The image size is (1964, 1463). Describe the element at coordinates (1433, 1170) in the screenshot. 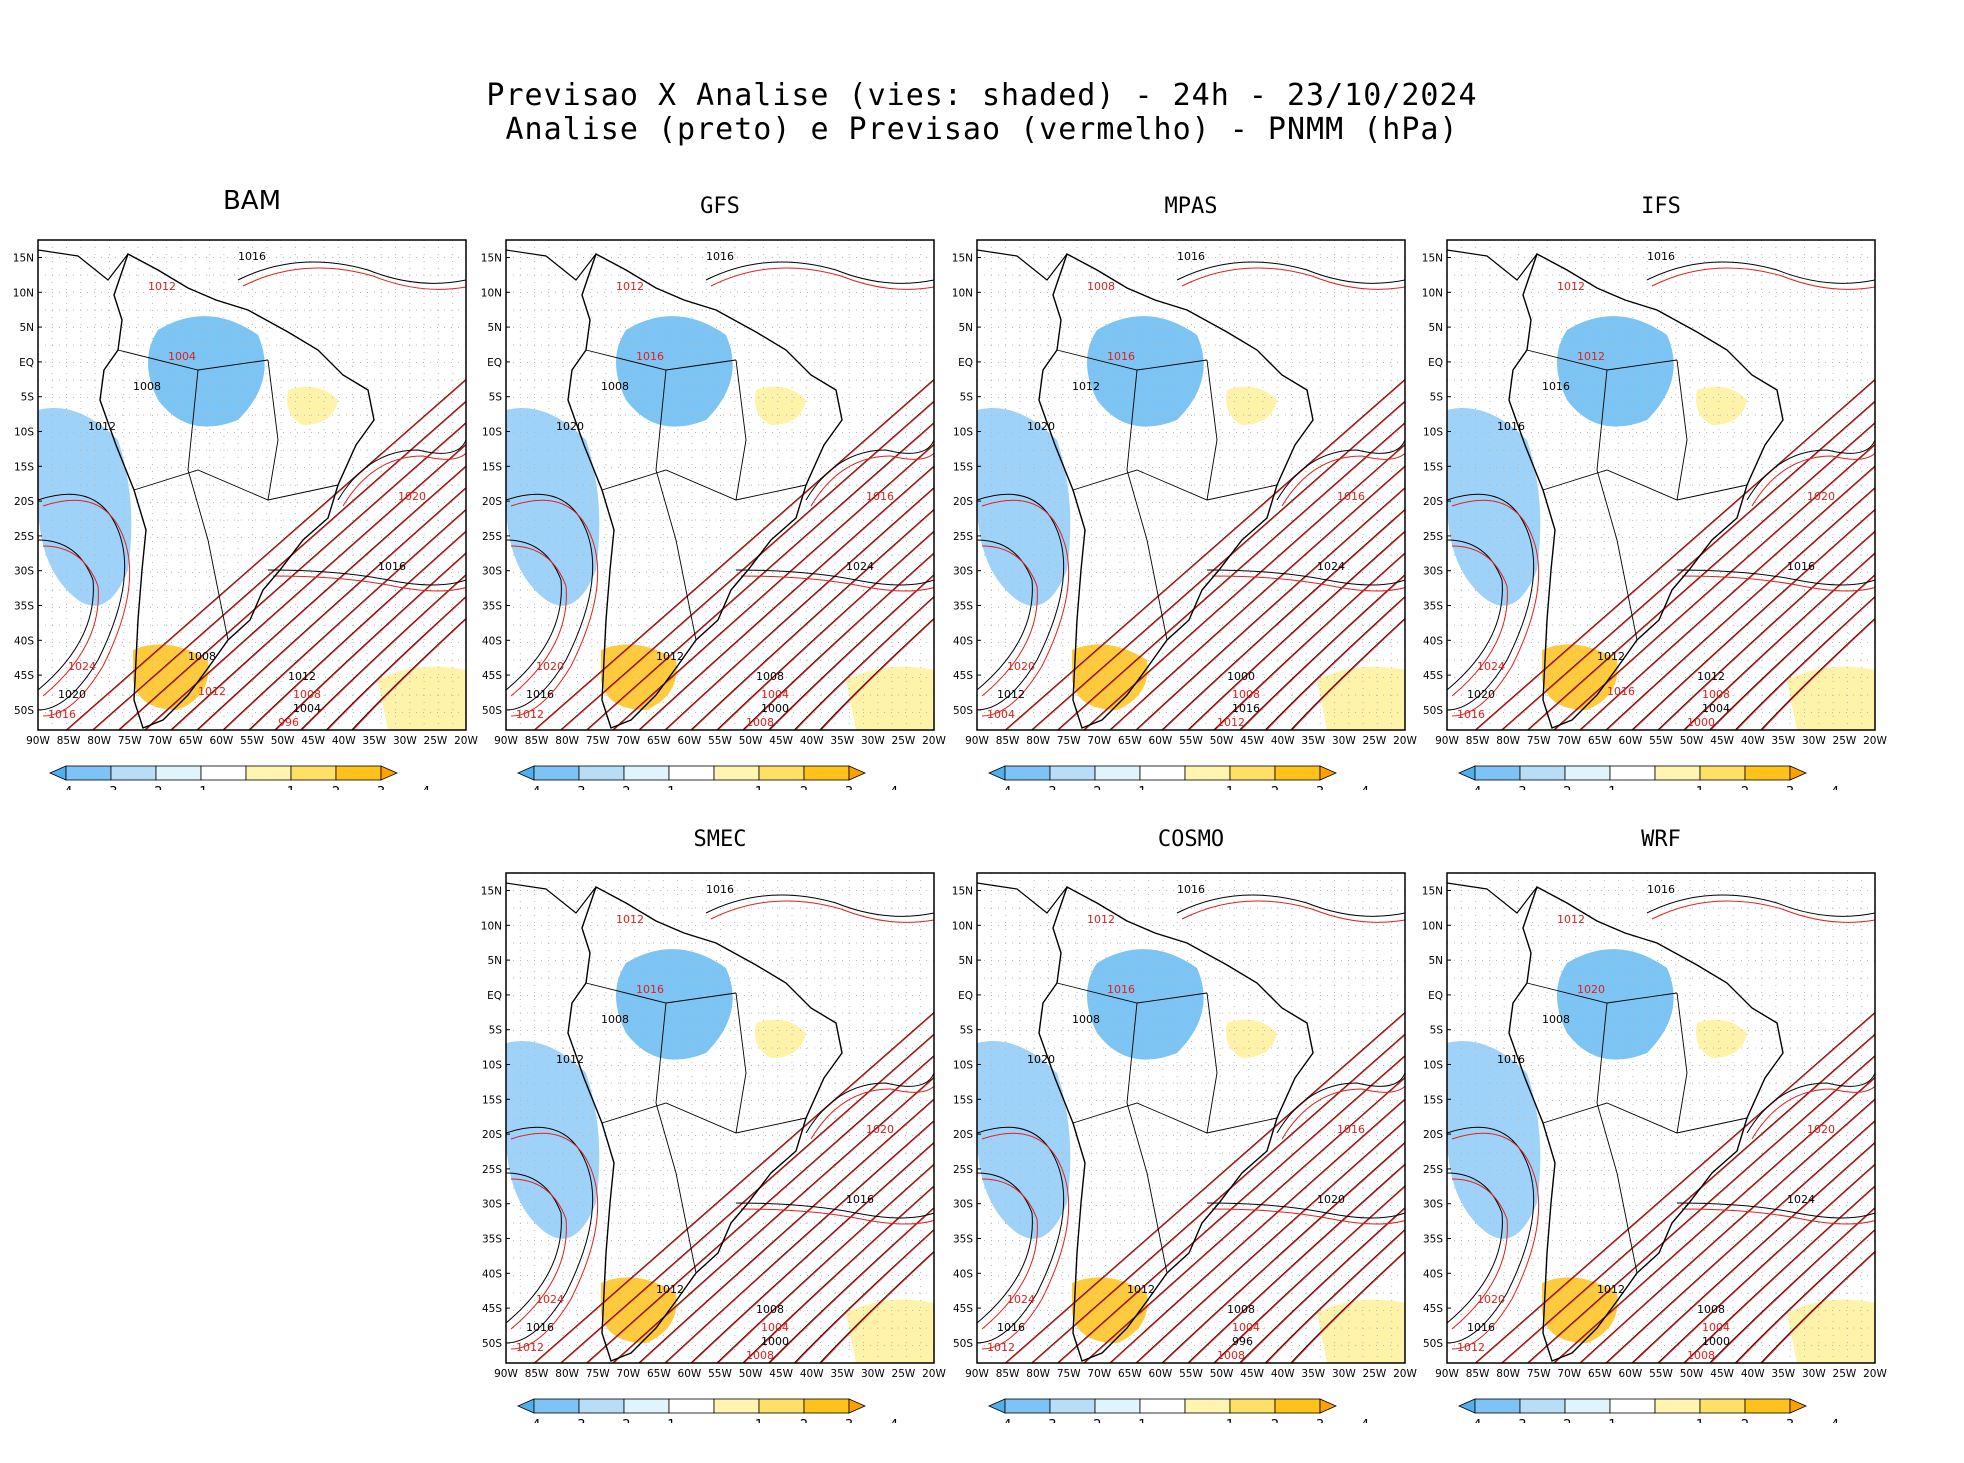

I see `latitude-tick-label: 25S` at that location.